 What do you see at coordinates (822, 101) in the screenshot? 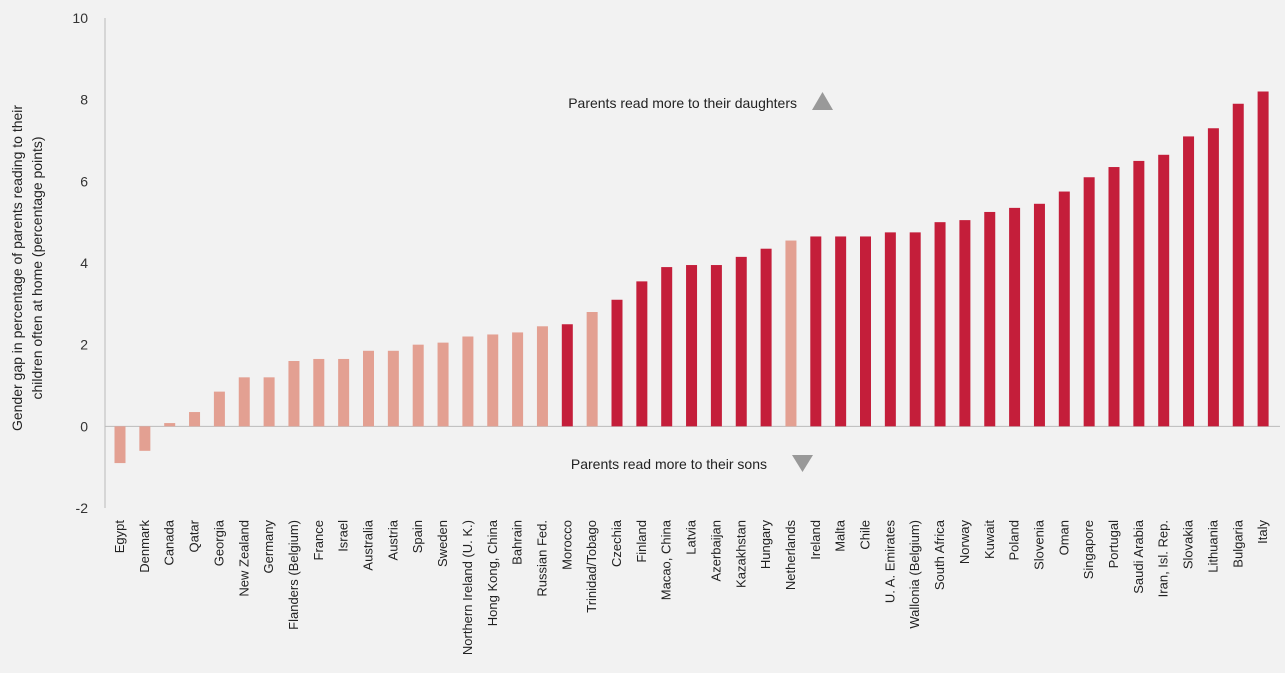
I see `triangle-up-icon` at bounding box center [822, 101].